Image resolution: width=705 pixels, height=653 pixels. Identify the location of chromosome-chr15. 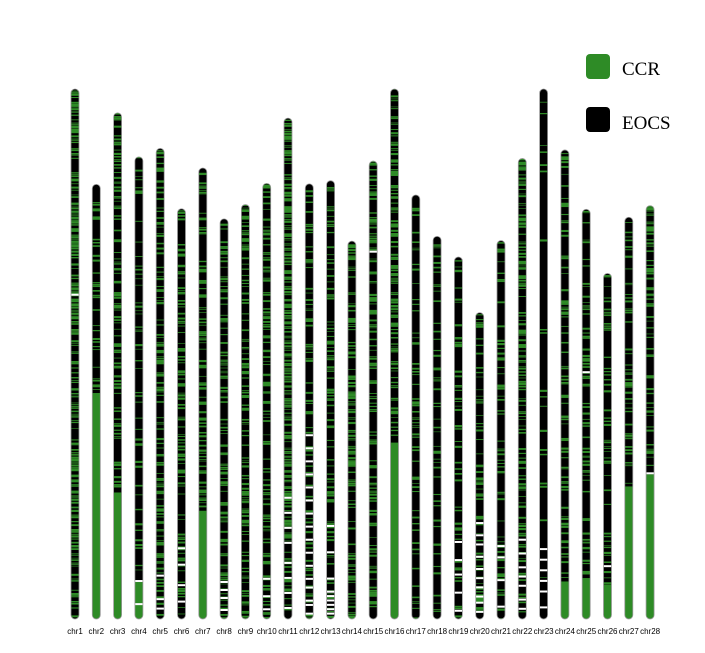
(373, 390).